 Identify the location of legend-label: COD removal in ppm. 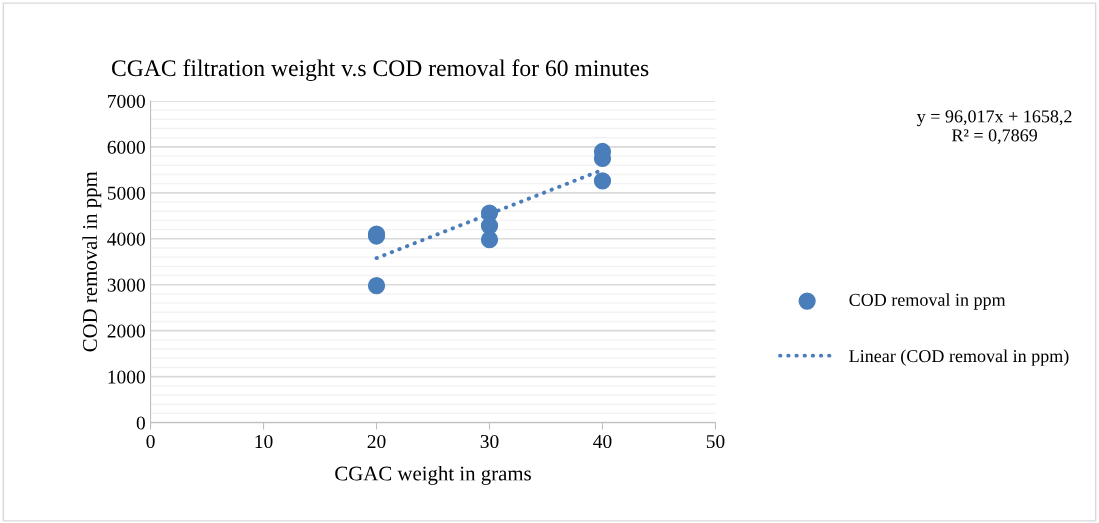
(927, 301).